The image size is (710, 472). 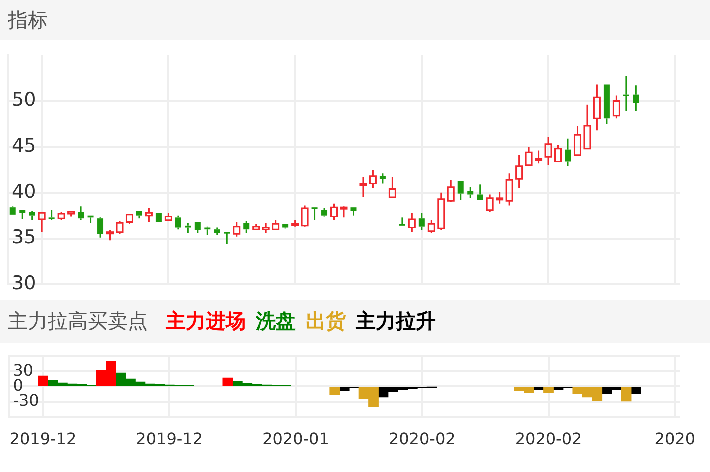 What do you see at coordinates (24, 283) in the screenshot?
I see `y-tick-label: 30` at bounding box center [24, 283].